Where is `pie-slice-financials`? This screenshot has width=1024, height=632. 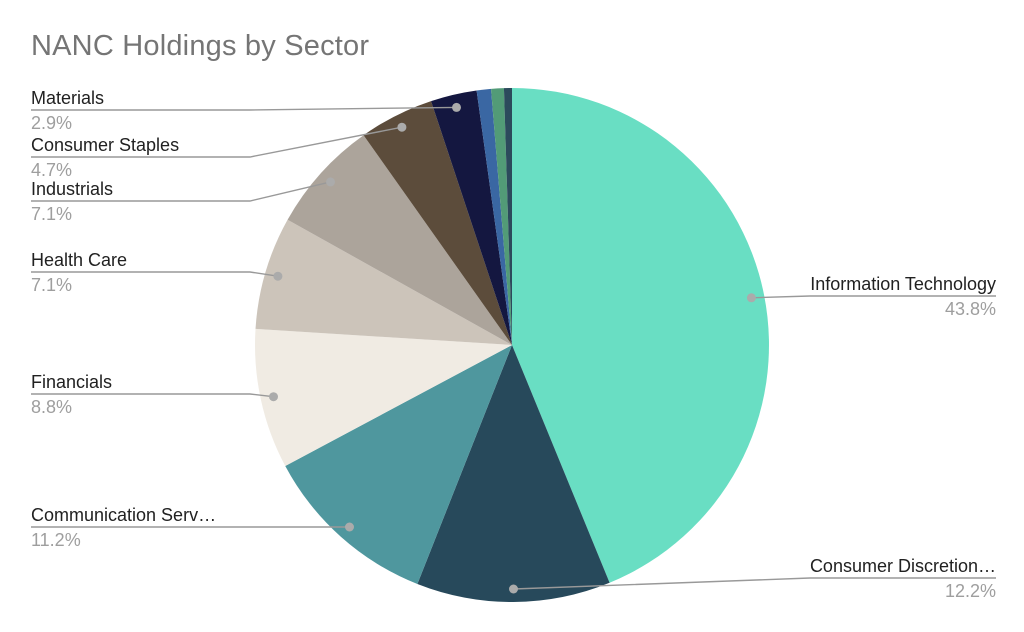 pie-slice-financials is located at coordinates (383, 397).